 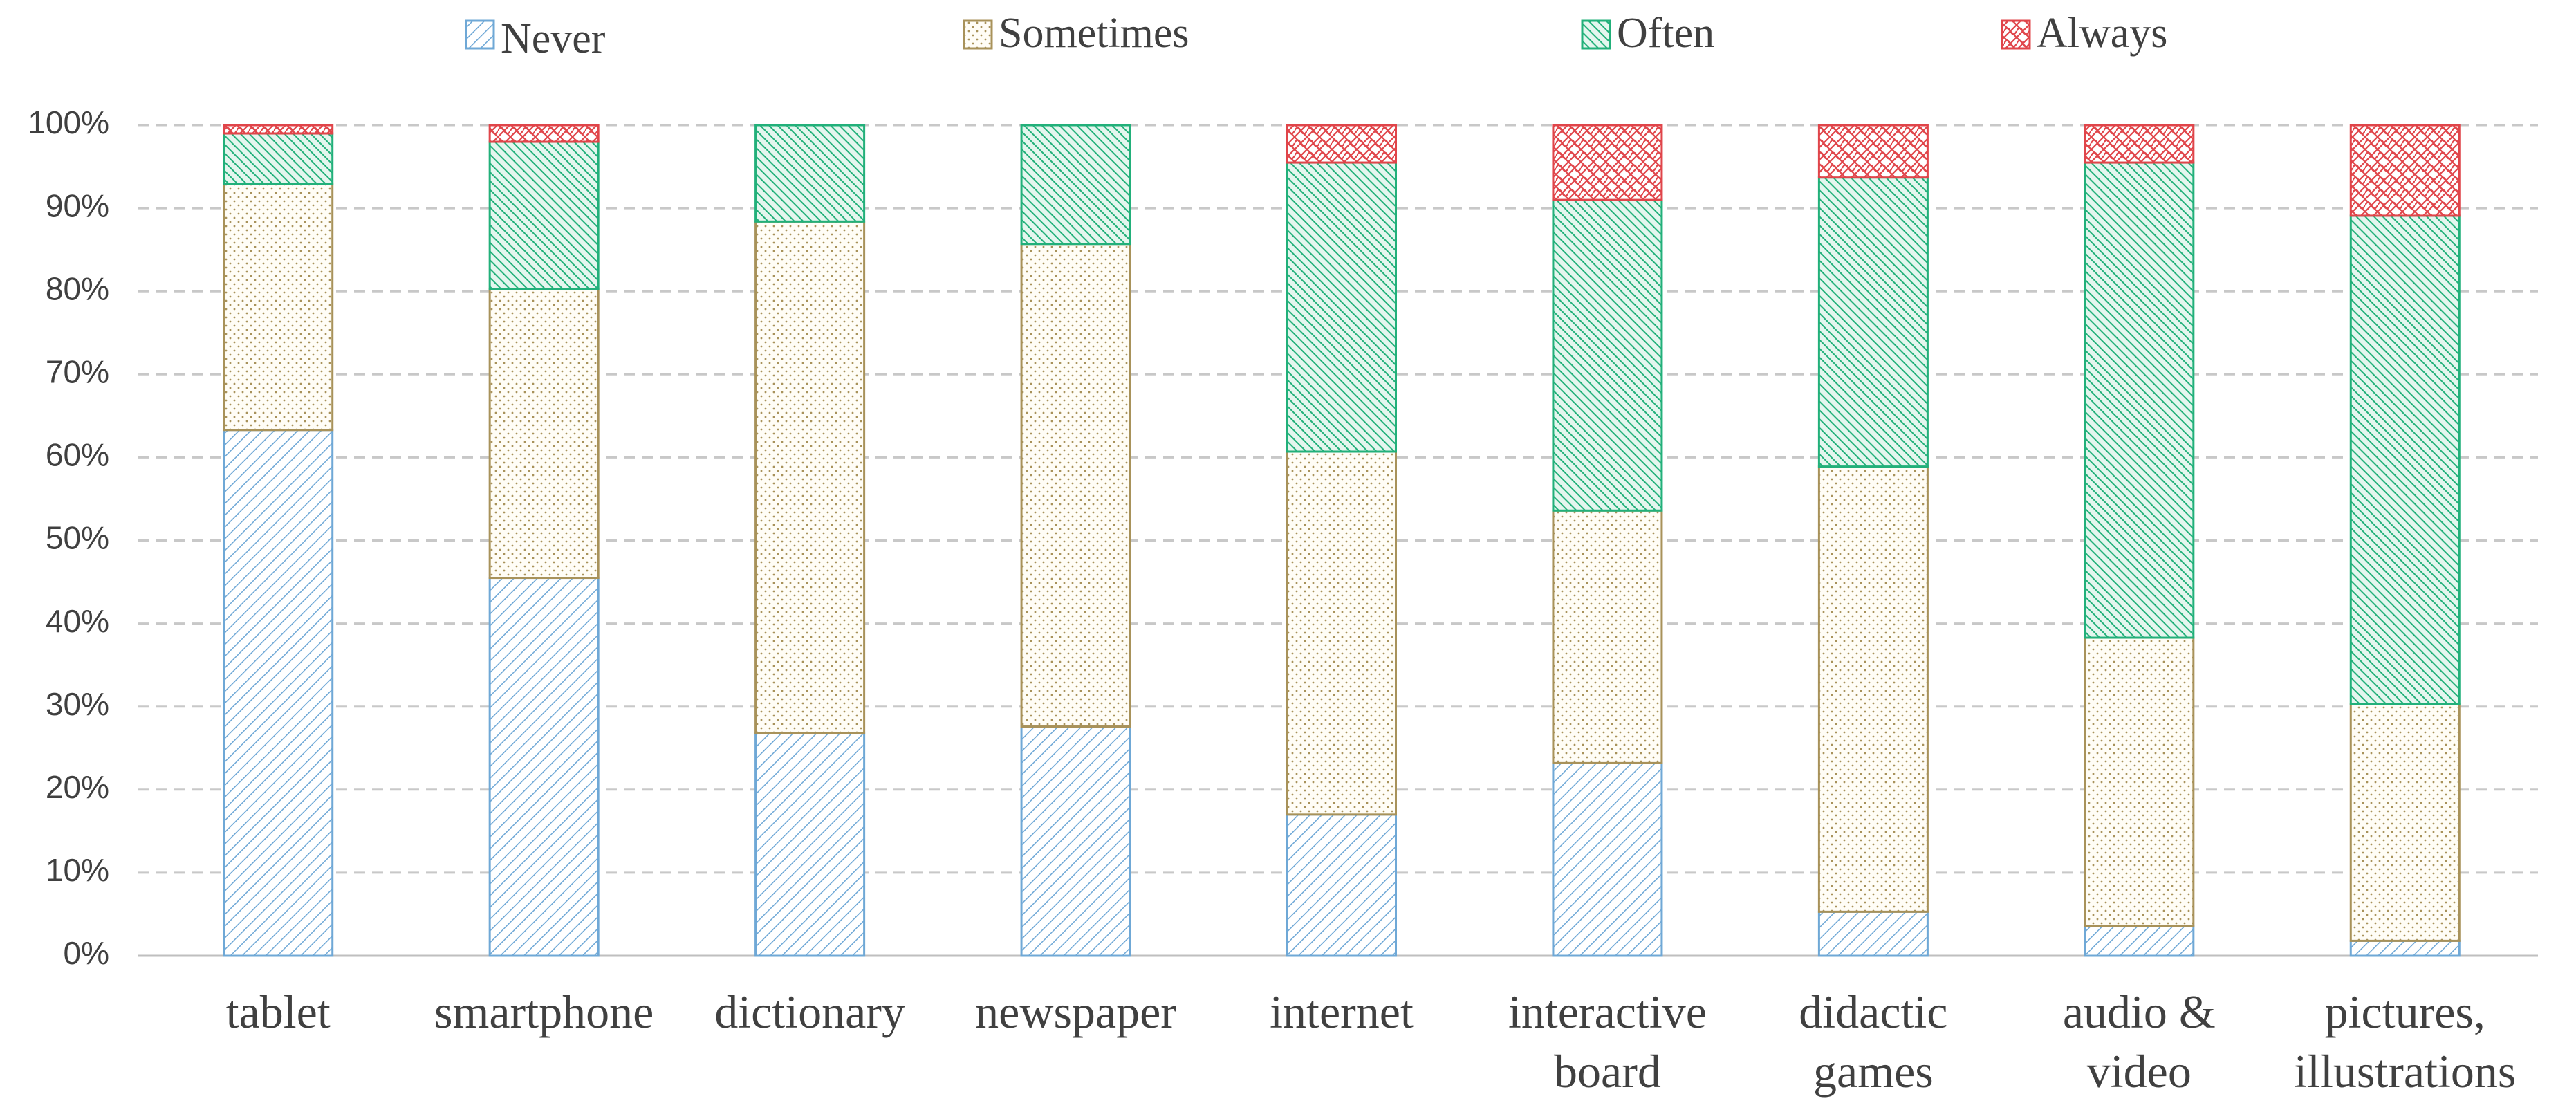 What do you see at coordinates (78, 704) in the screenshot?
I see `y-tick-label: 30%` at bounding box center [78, 704].